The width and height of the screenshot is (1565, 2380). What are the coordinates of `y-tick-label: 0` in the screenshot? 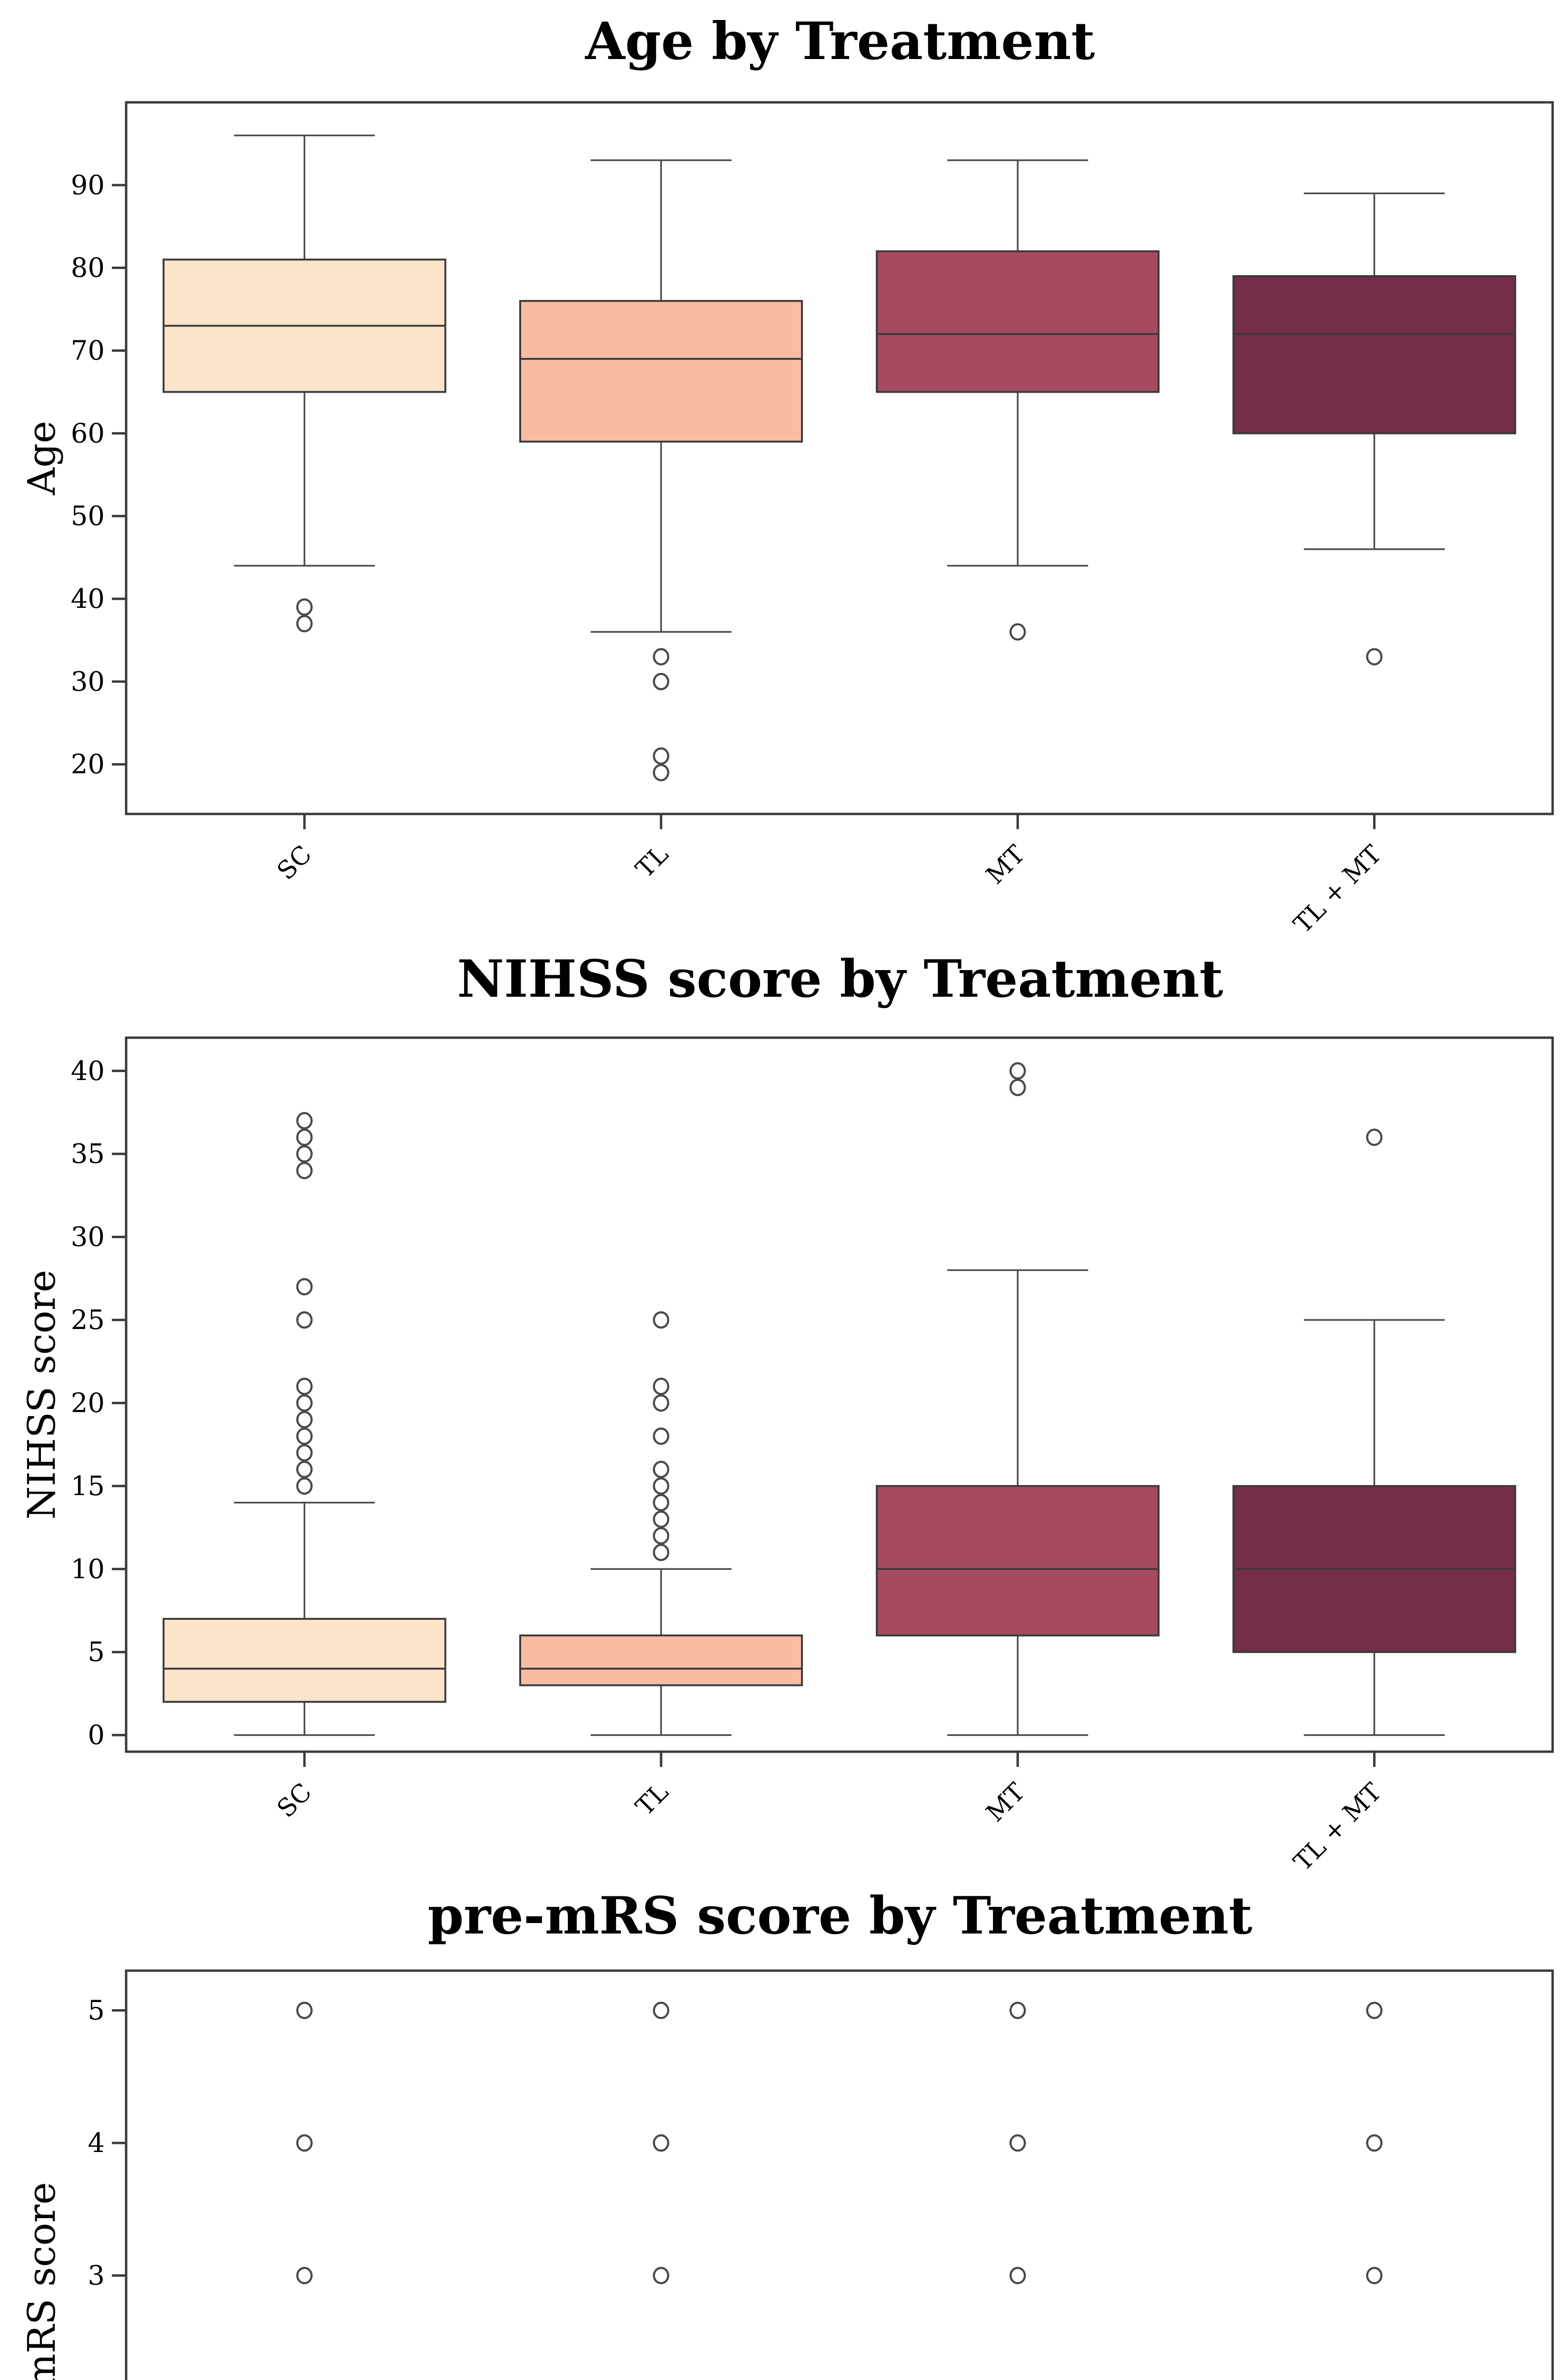 It's located at (96, 1735).